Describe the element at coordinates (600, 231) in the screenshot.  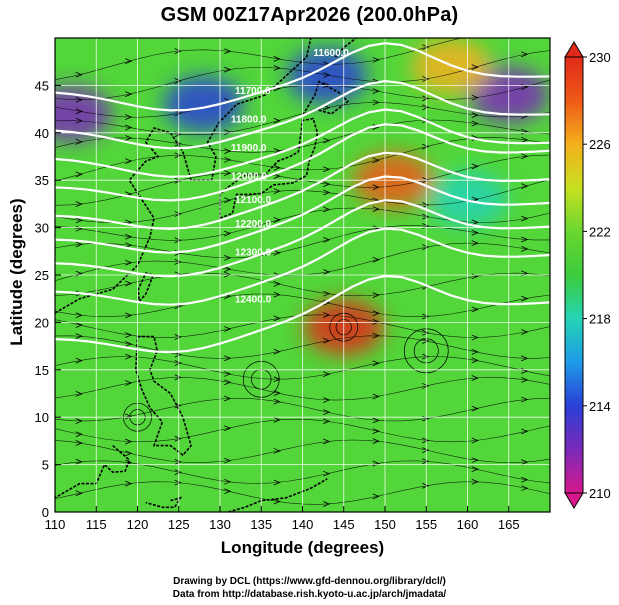
I see `colorbar-tick-label: 222` at that location.